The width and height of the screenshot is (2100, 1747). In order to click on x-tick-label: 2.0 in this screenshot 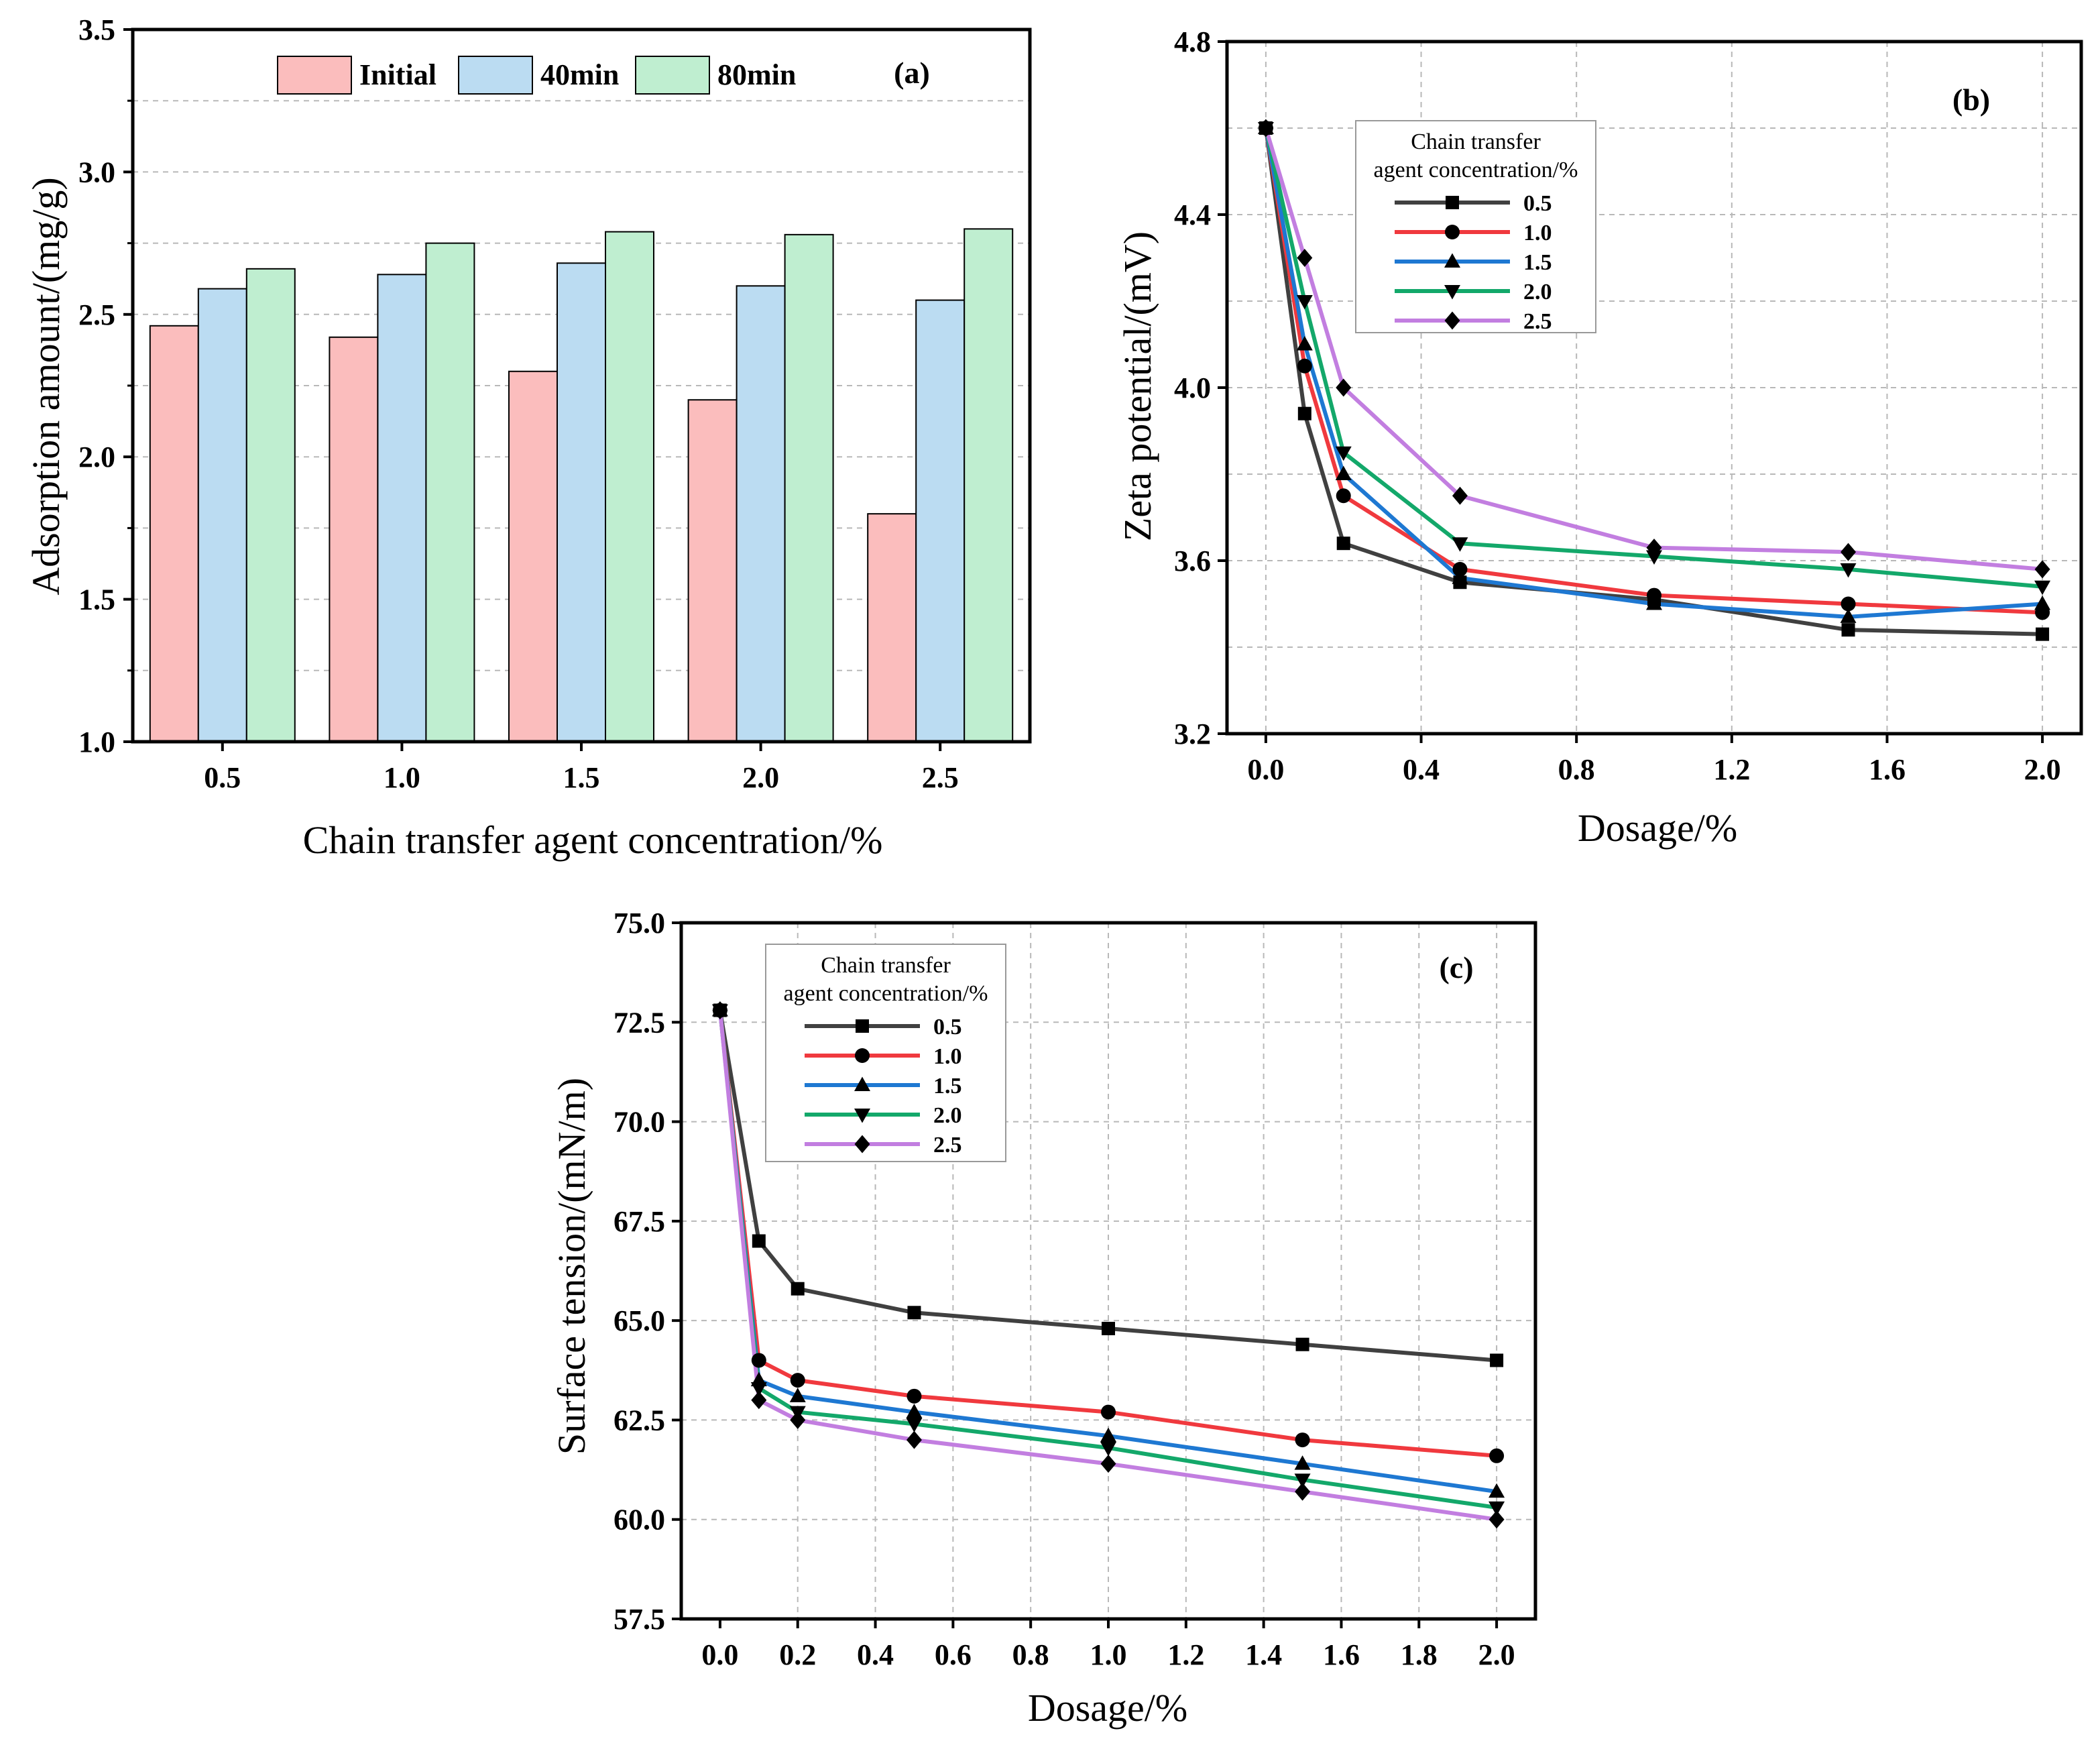, I will do `click(1496, 1655)`.